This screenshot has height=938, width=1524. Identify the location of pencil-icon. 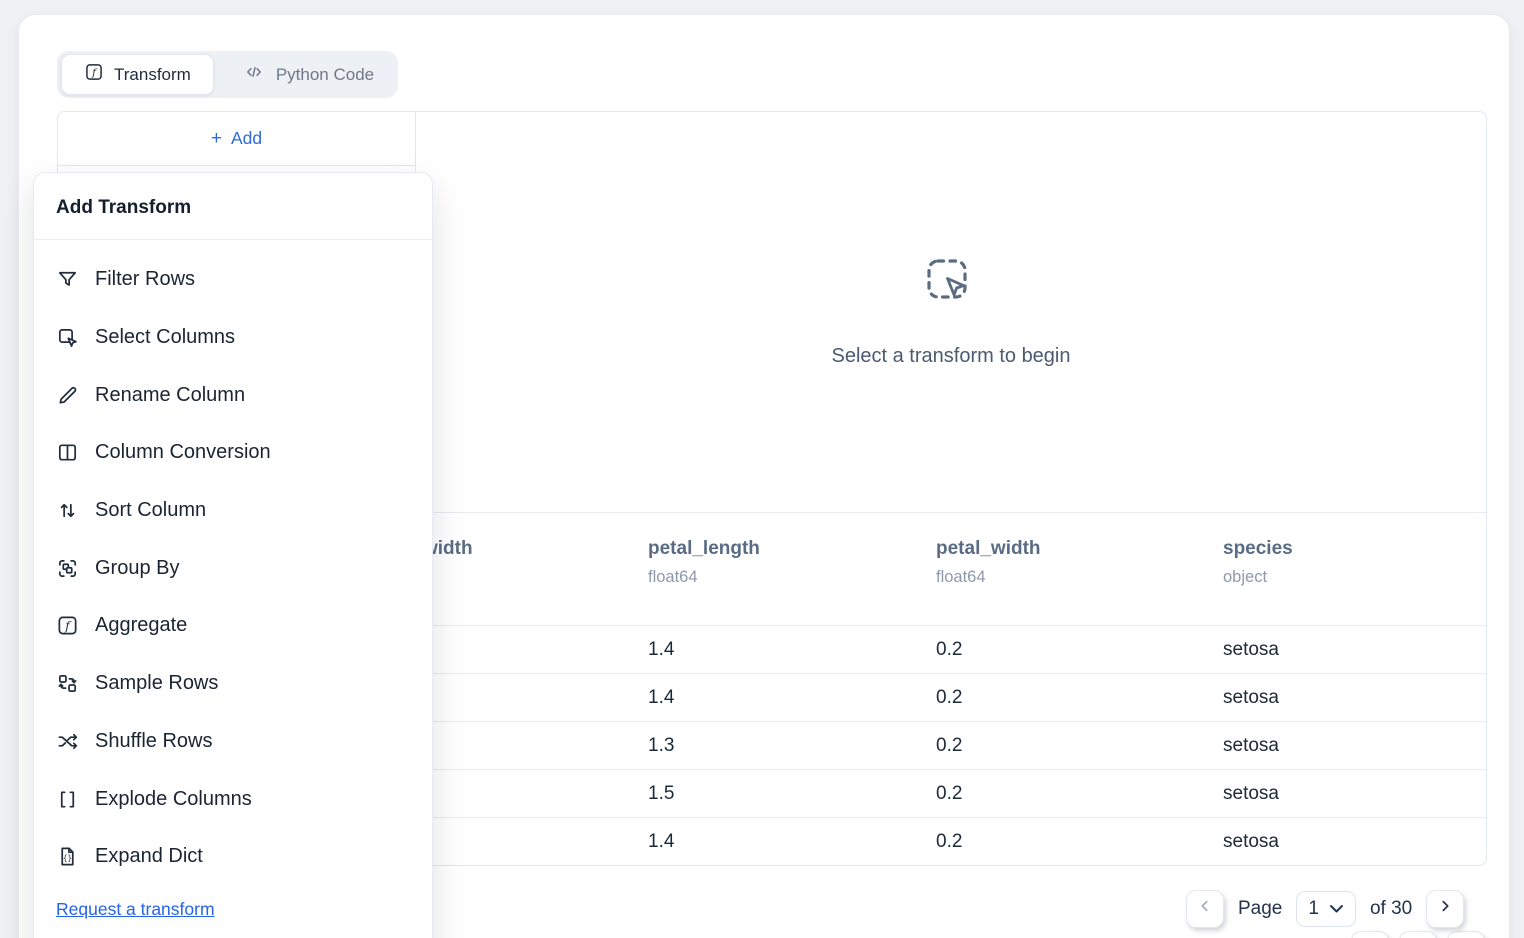
(67, 395).